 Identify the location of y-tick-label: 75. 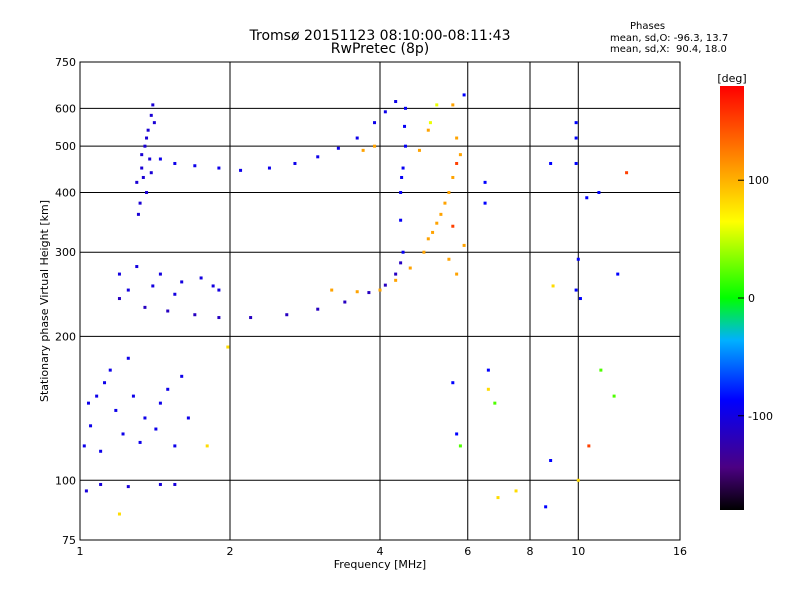
(69, 540).